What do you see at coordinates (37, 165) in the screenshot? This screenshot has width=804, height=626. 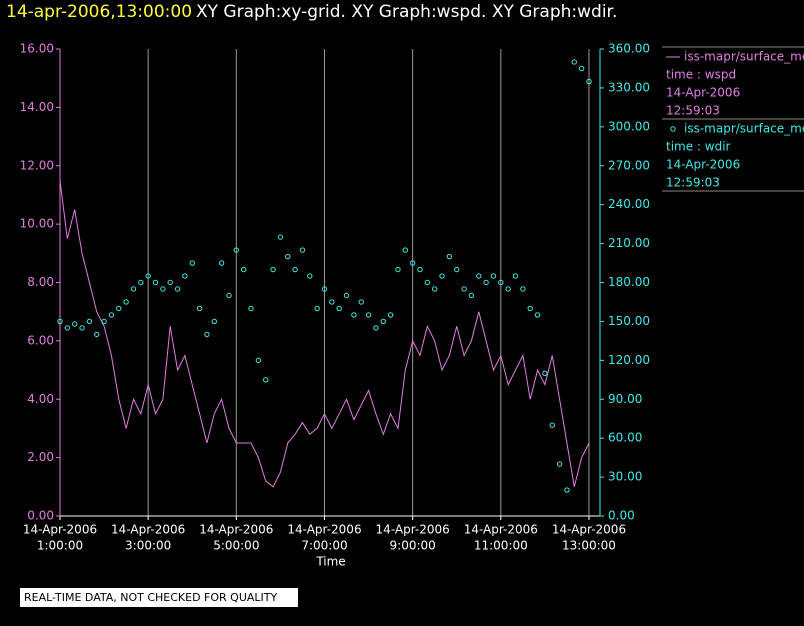 I see `y-tick-label: 12.00` at bounding box center [37, 165].